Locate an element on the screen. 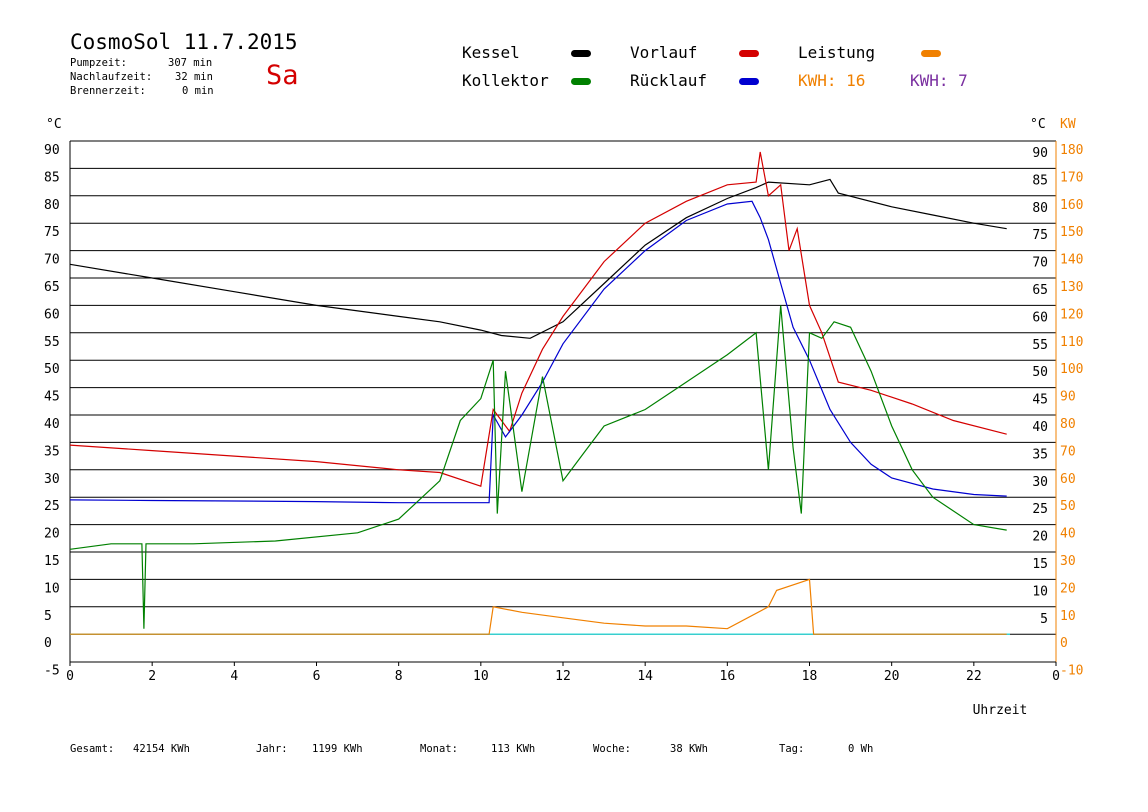  weekday-label: Sa is located at coordinates (282, 75).